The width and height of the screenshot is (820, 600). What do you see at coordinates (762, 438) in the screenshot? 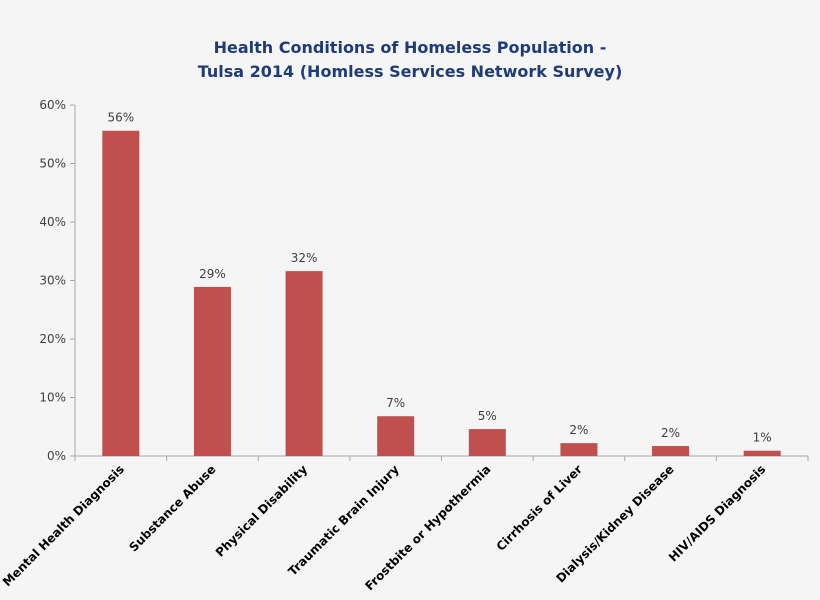
I see `data-label: 1%` at bounding box center [762, 438].